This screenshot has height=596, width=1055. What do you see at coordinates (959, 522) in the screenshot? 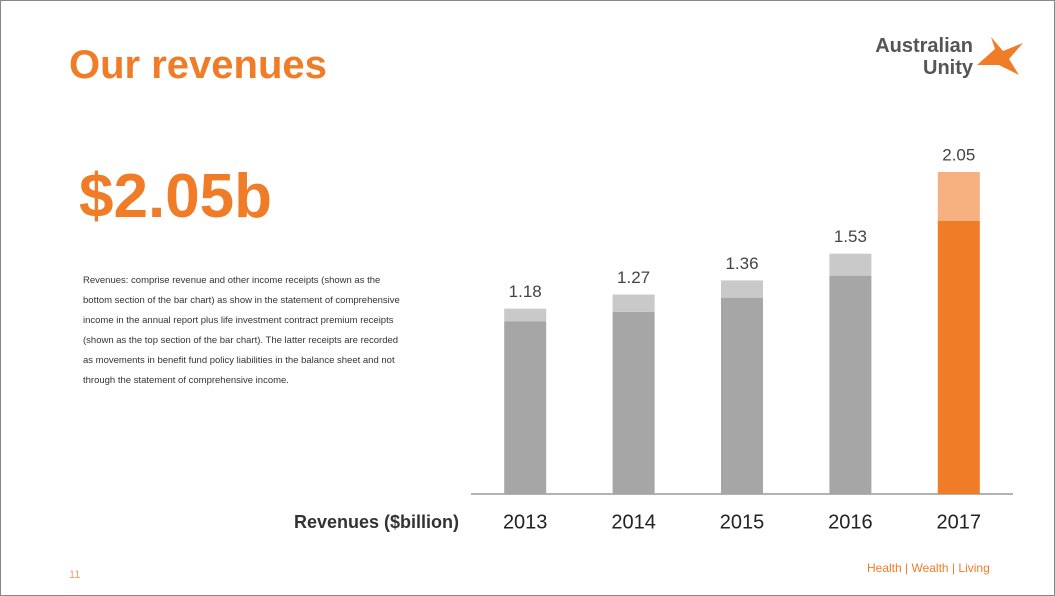
I see `x-tick-label: 2017` at bounding box center [959, 522].